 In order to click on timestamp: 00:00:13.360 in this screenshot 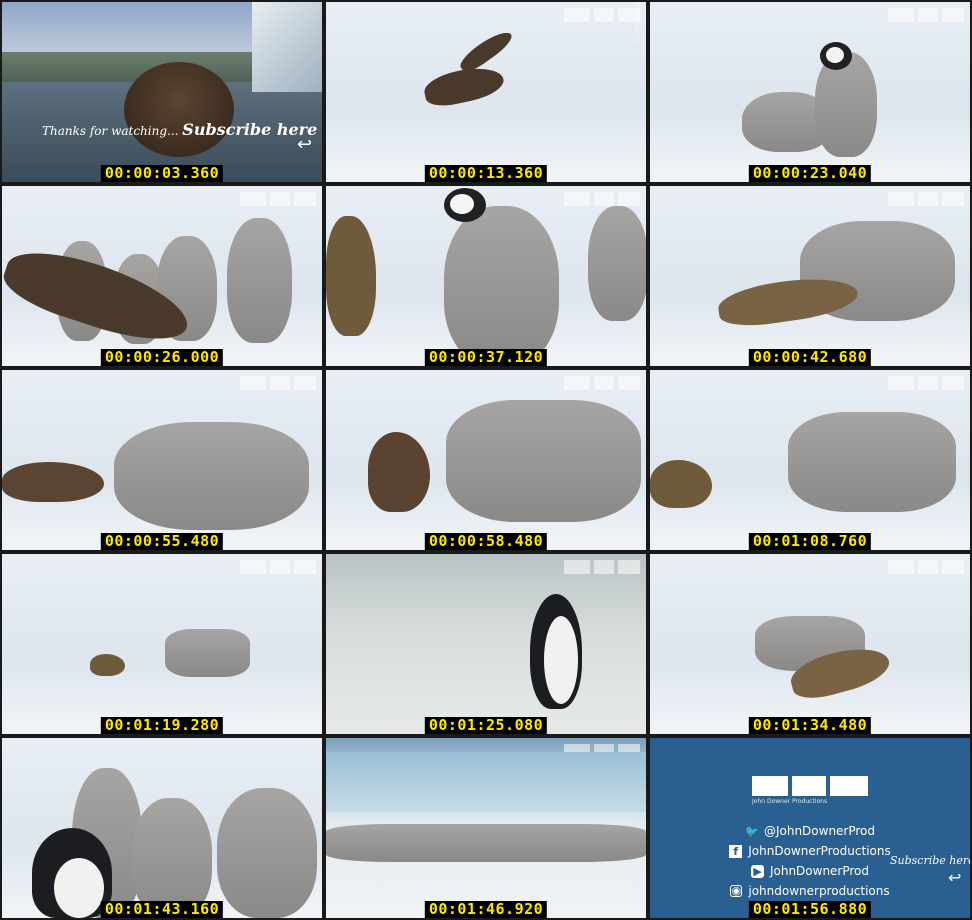, I will do `click(486, 173)`.